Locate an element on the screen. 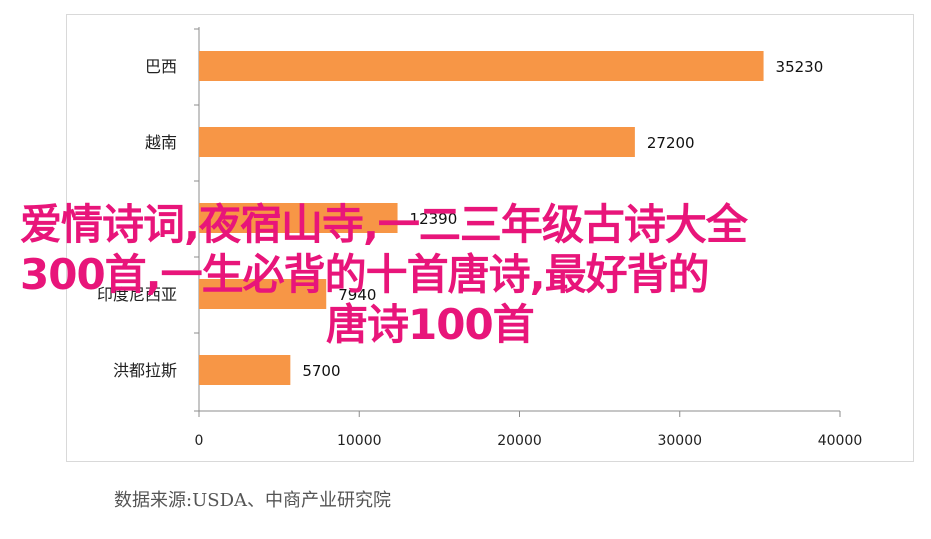 The height and width of the screenshot is (539, 931). value-label: 35230 is located at coordinates (800, 67).